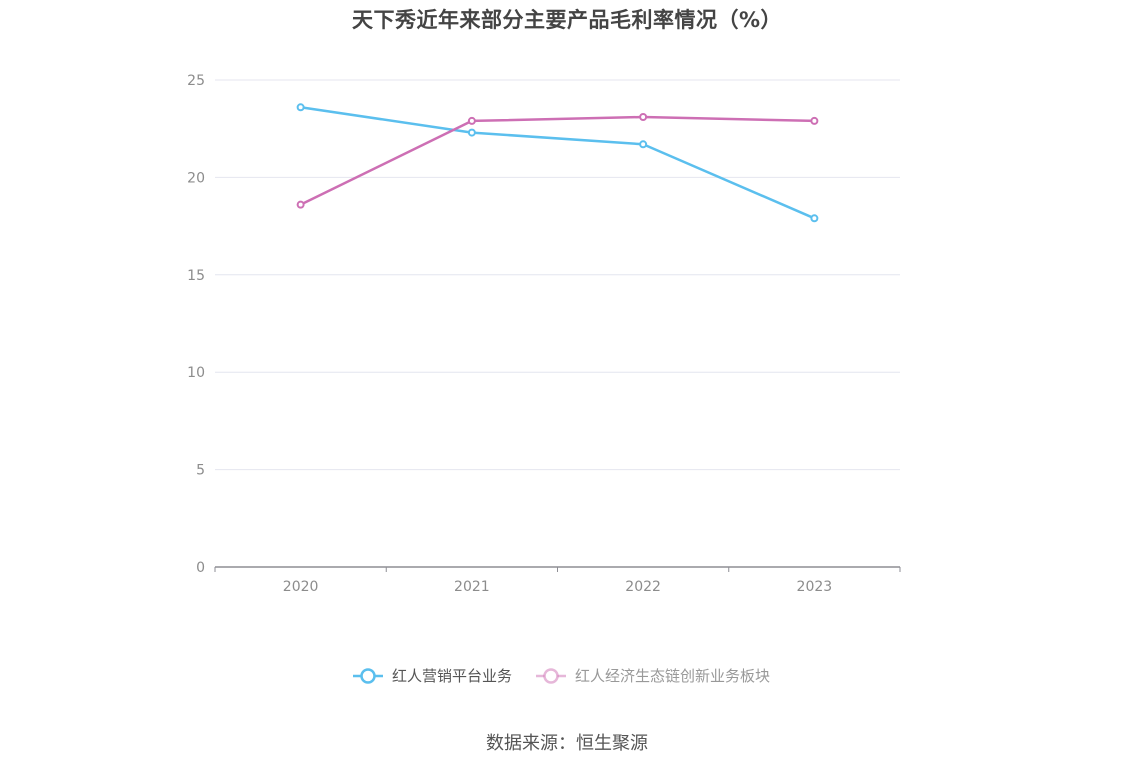 The height and width of the screenshot is (766, 1134). What do you see at coordinates (200, 568) in the screenshot?
I see `y-tick-label: 0` at bounding box center [200, 568].